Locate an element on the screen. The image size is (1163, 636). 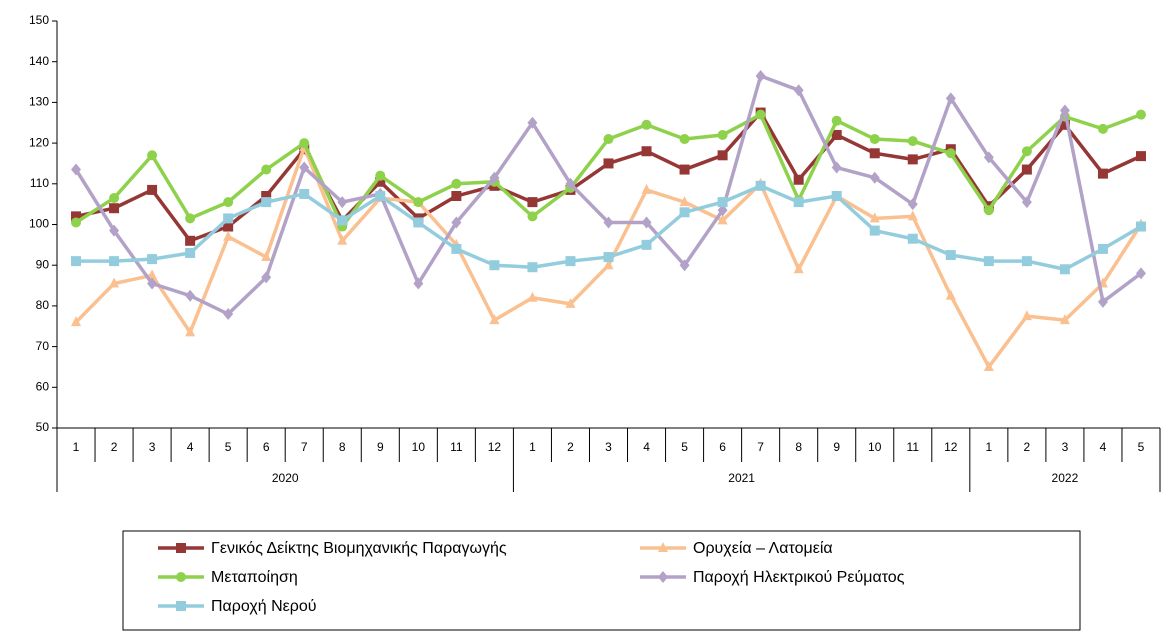
y-tick-label: 140 is located at coordinates (39, 61).